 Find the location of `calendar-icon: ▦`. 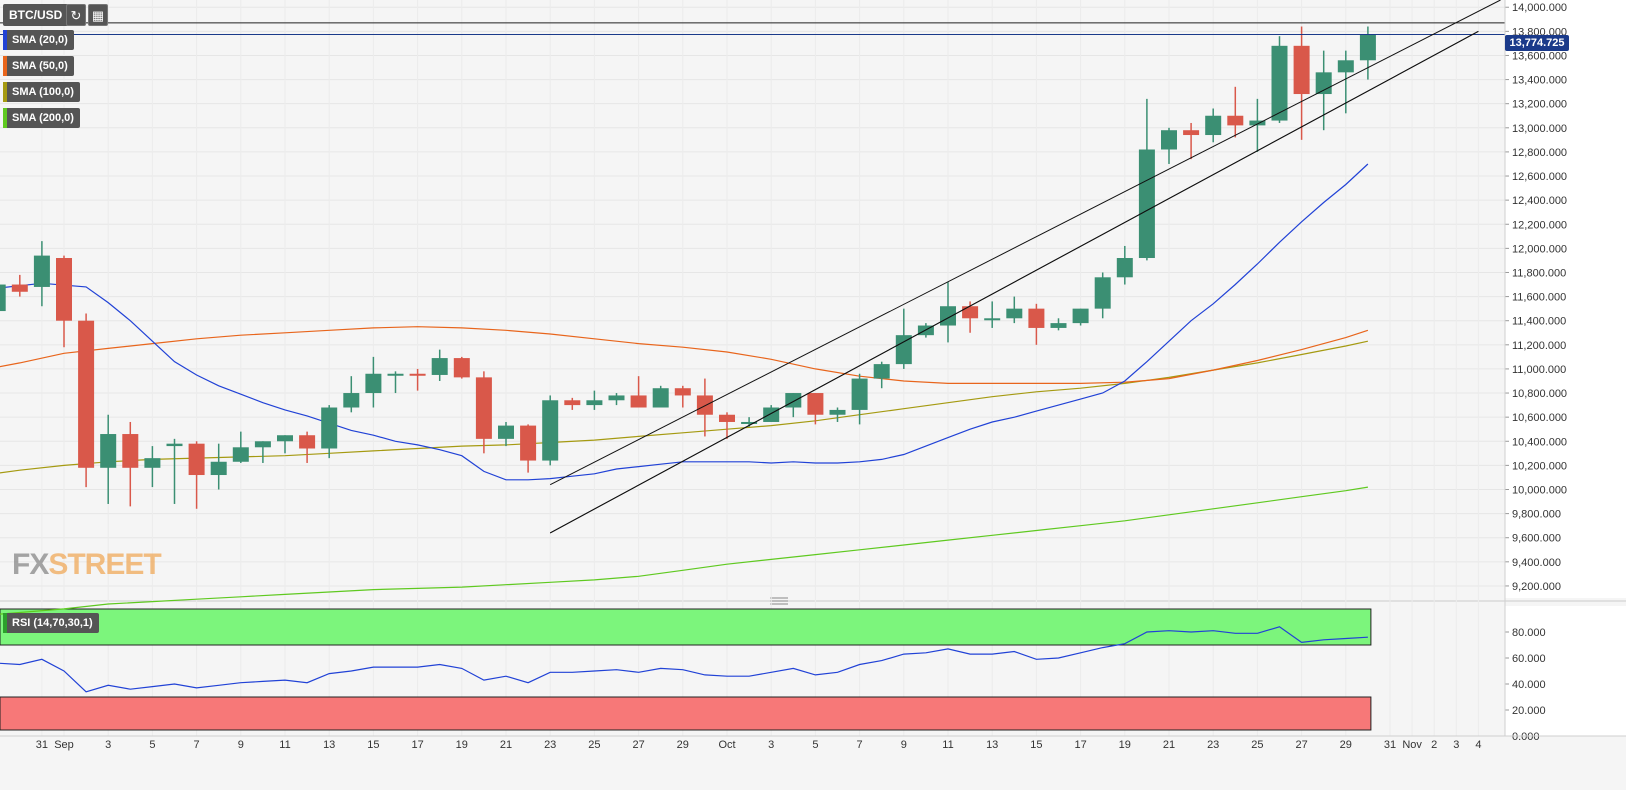

calendar-icon: ▦ is located at coordinates (98, 15).